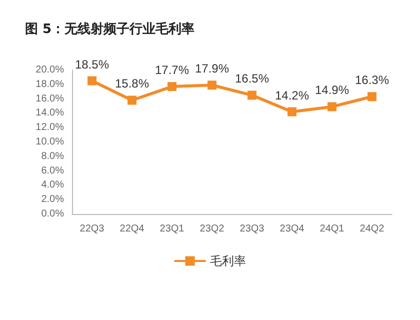 The image size is (420, 320). What do you see at coordinates (92, 229) in the screenshot?
I see `x-tick-label: 22Q3` at bounding box center [92, 229].